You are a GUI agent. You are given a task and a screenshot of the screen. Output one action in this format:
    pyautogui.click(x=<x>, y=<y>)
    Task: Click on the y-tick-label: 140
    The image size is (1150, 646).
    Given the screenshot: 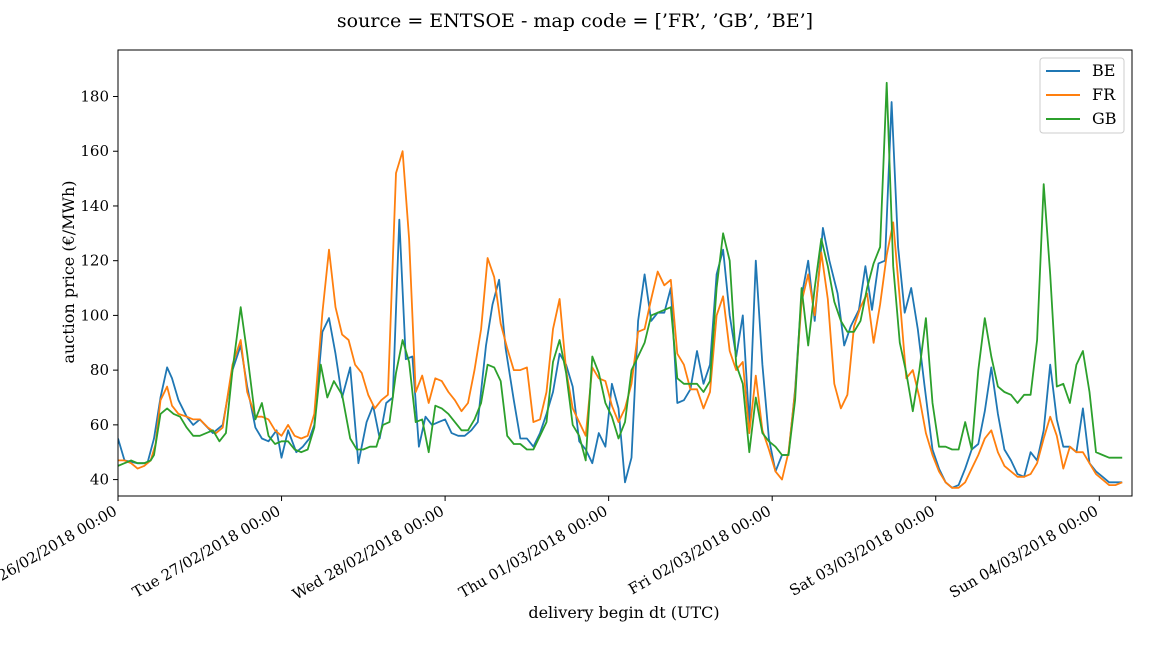 What is the action you would take?
    pyautogui.click(x=94, y=206)
    